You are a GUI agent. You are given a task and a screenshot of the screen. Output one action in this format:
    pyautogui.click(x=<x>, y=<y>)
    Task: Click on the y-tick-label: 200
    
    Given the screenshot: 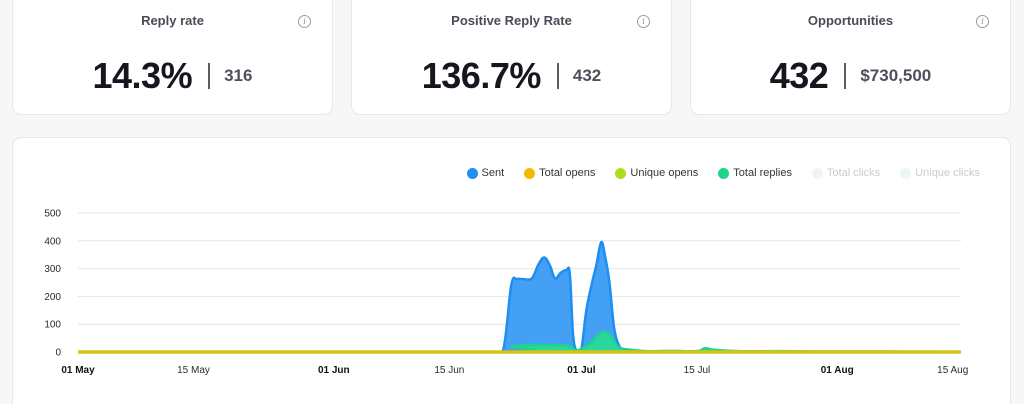 What is the action you would take?
    pyautogui.click(x=52, y=297)
    